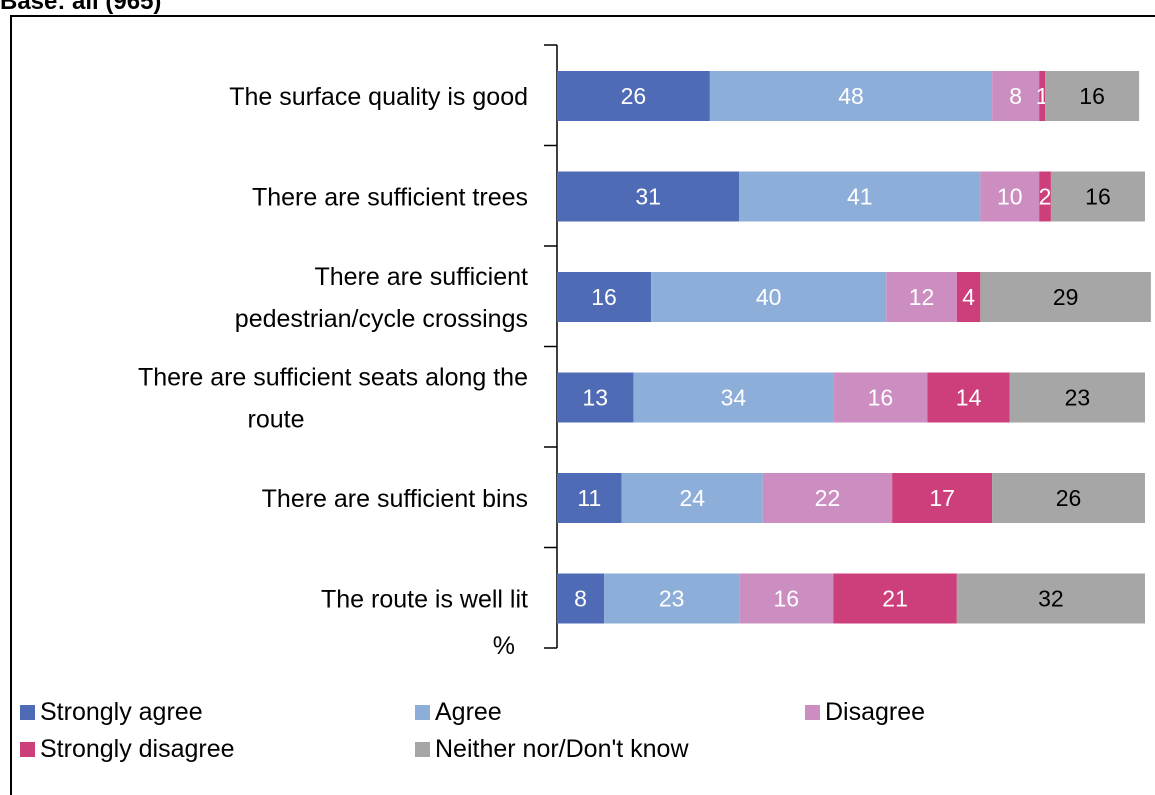 The image size is (1155, 795). I want to click on data-label: 10, so click(1010, 197).